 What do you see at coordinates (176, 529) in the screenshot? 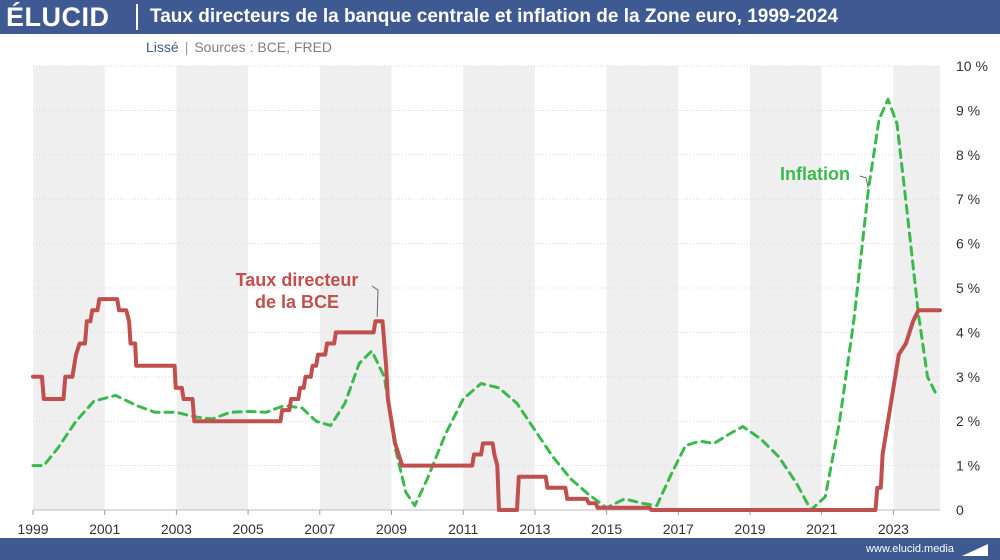
I see `x-tick-label: 2003` at bounding box center [176, 529].